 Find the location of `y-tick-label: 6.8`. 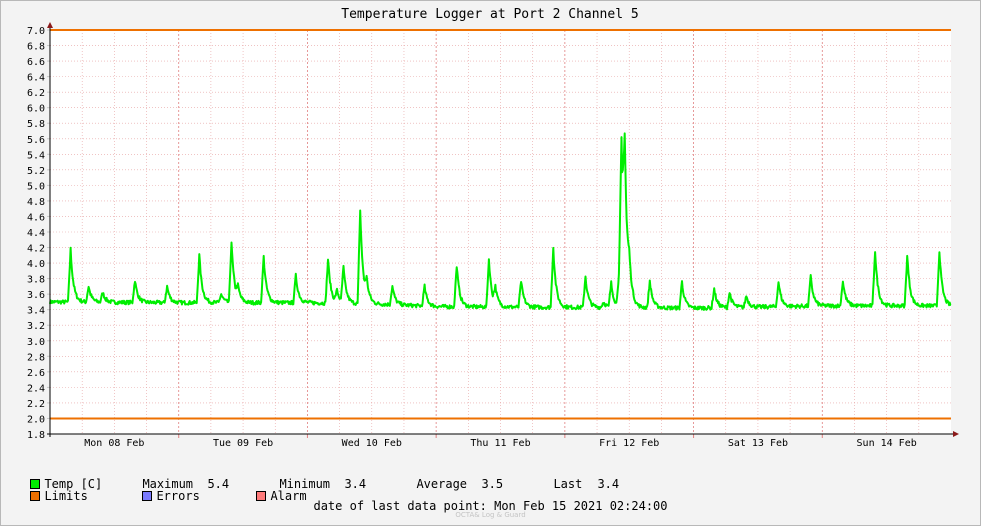

y-tick-label: 6.8 is located at coordinates (36, 47).